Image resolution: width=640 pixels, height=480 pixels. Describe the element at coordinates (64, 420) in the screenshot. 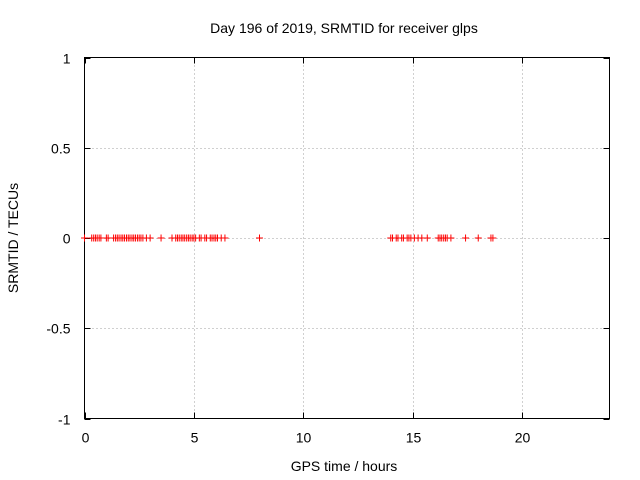

I see `y-tick-label: -1` at that location.